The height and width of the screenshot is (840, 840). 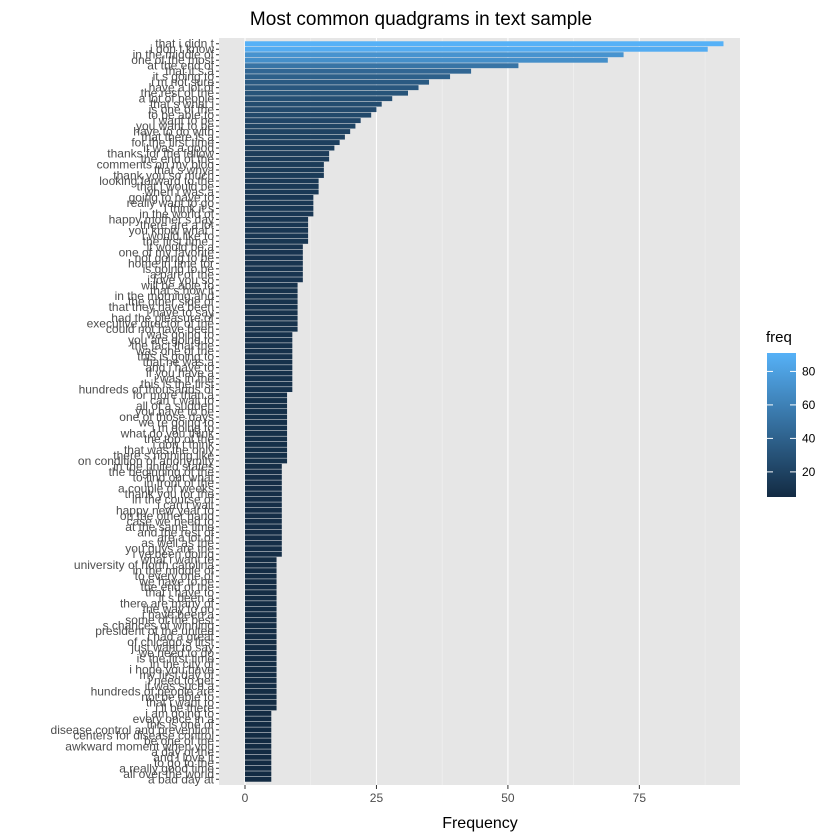 I want to click on category-label: in the middle of, so click(x=174, y=55).